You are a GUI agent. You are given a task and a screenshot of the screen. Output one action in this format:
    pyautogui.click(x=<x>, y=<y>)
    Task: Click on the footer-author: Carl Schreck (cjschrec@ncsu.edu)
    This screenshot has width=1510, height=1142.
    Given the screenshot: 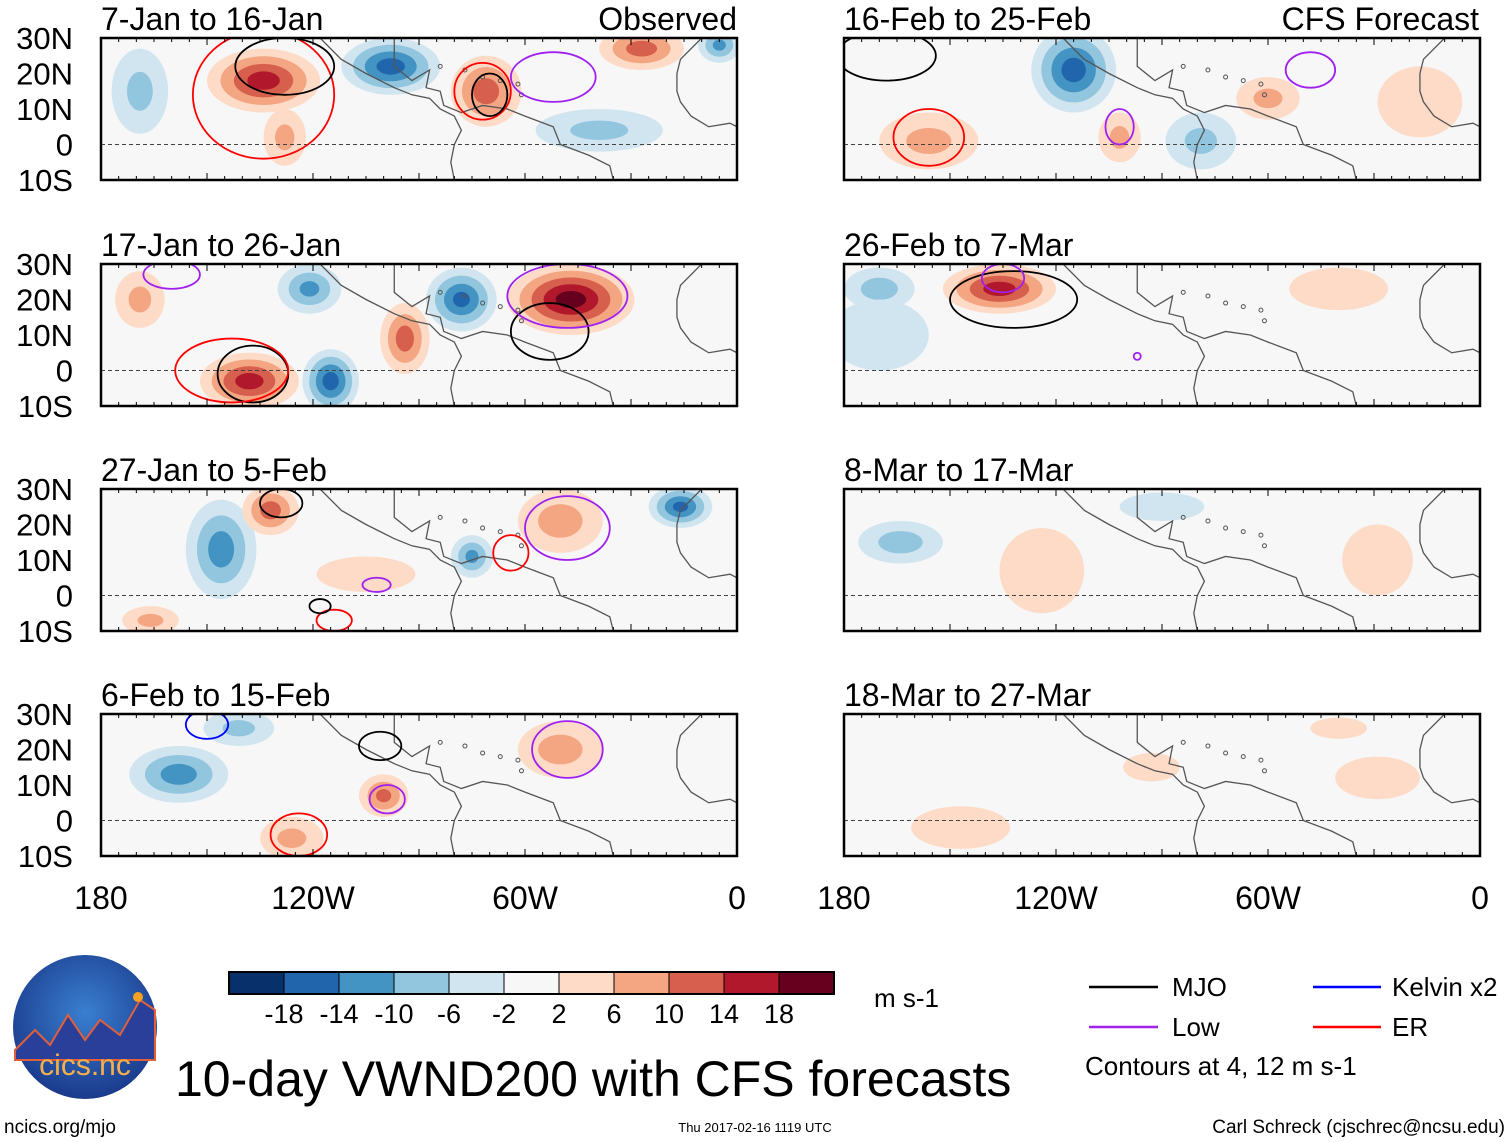 What is the action you would take?
    pyautogui.click(x=1358, y=1127)
    